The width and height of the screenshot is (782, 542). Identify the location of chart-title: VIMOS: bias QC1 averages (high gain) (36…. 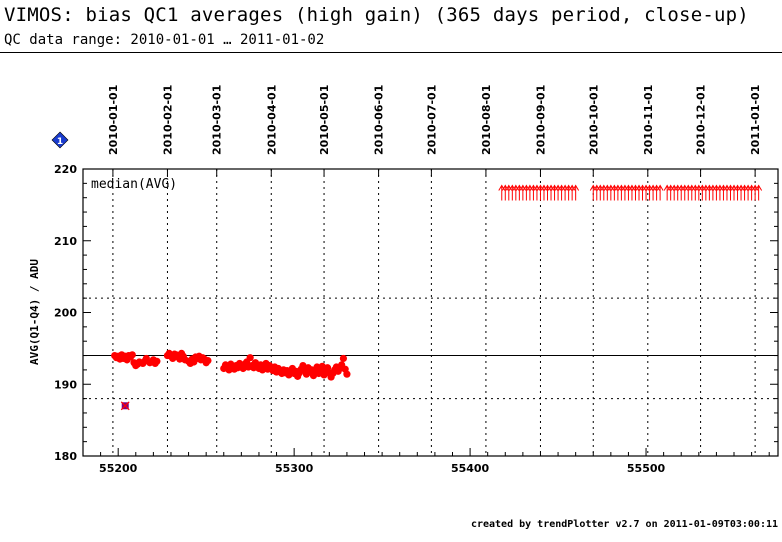
(376, 15).